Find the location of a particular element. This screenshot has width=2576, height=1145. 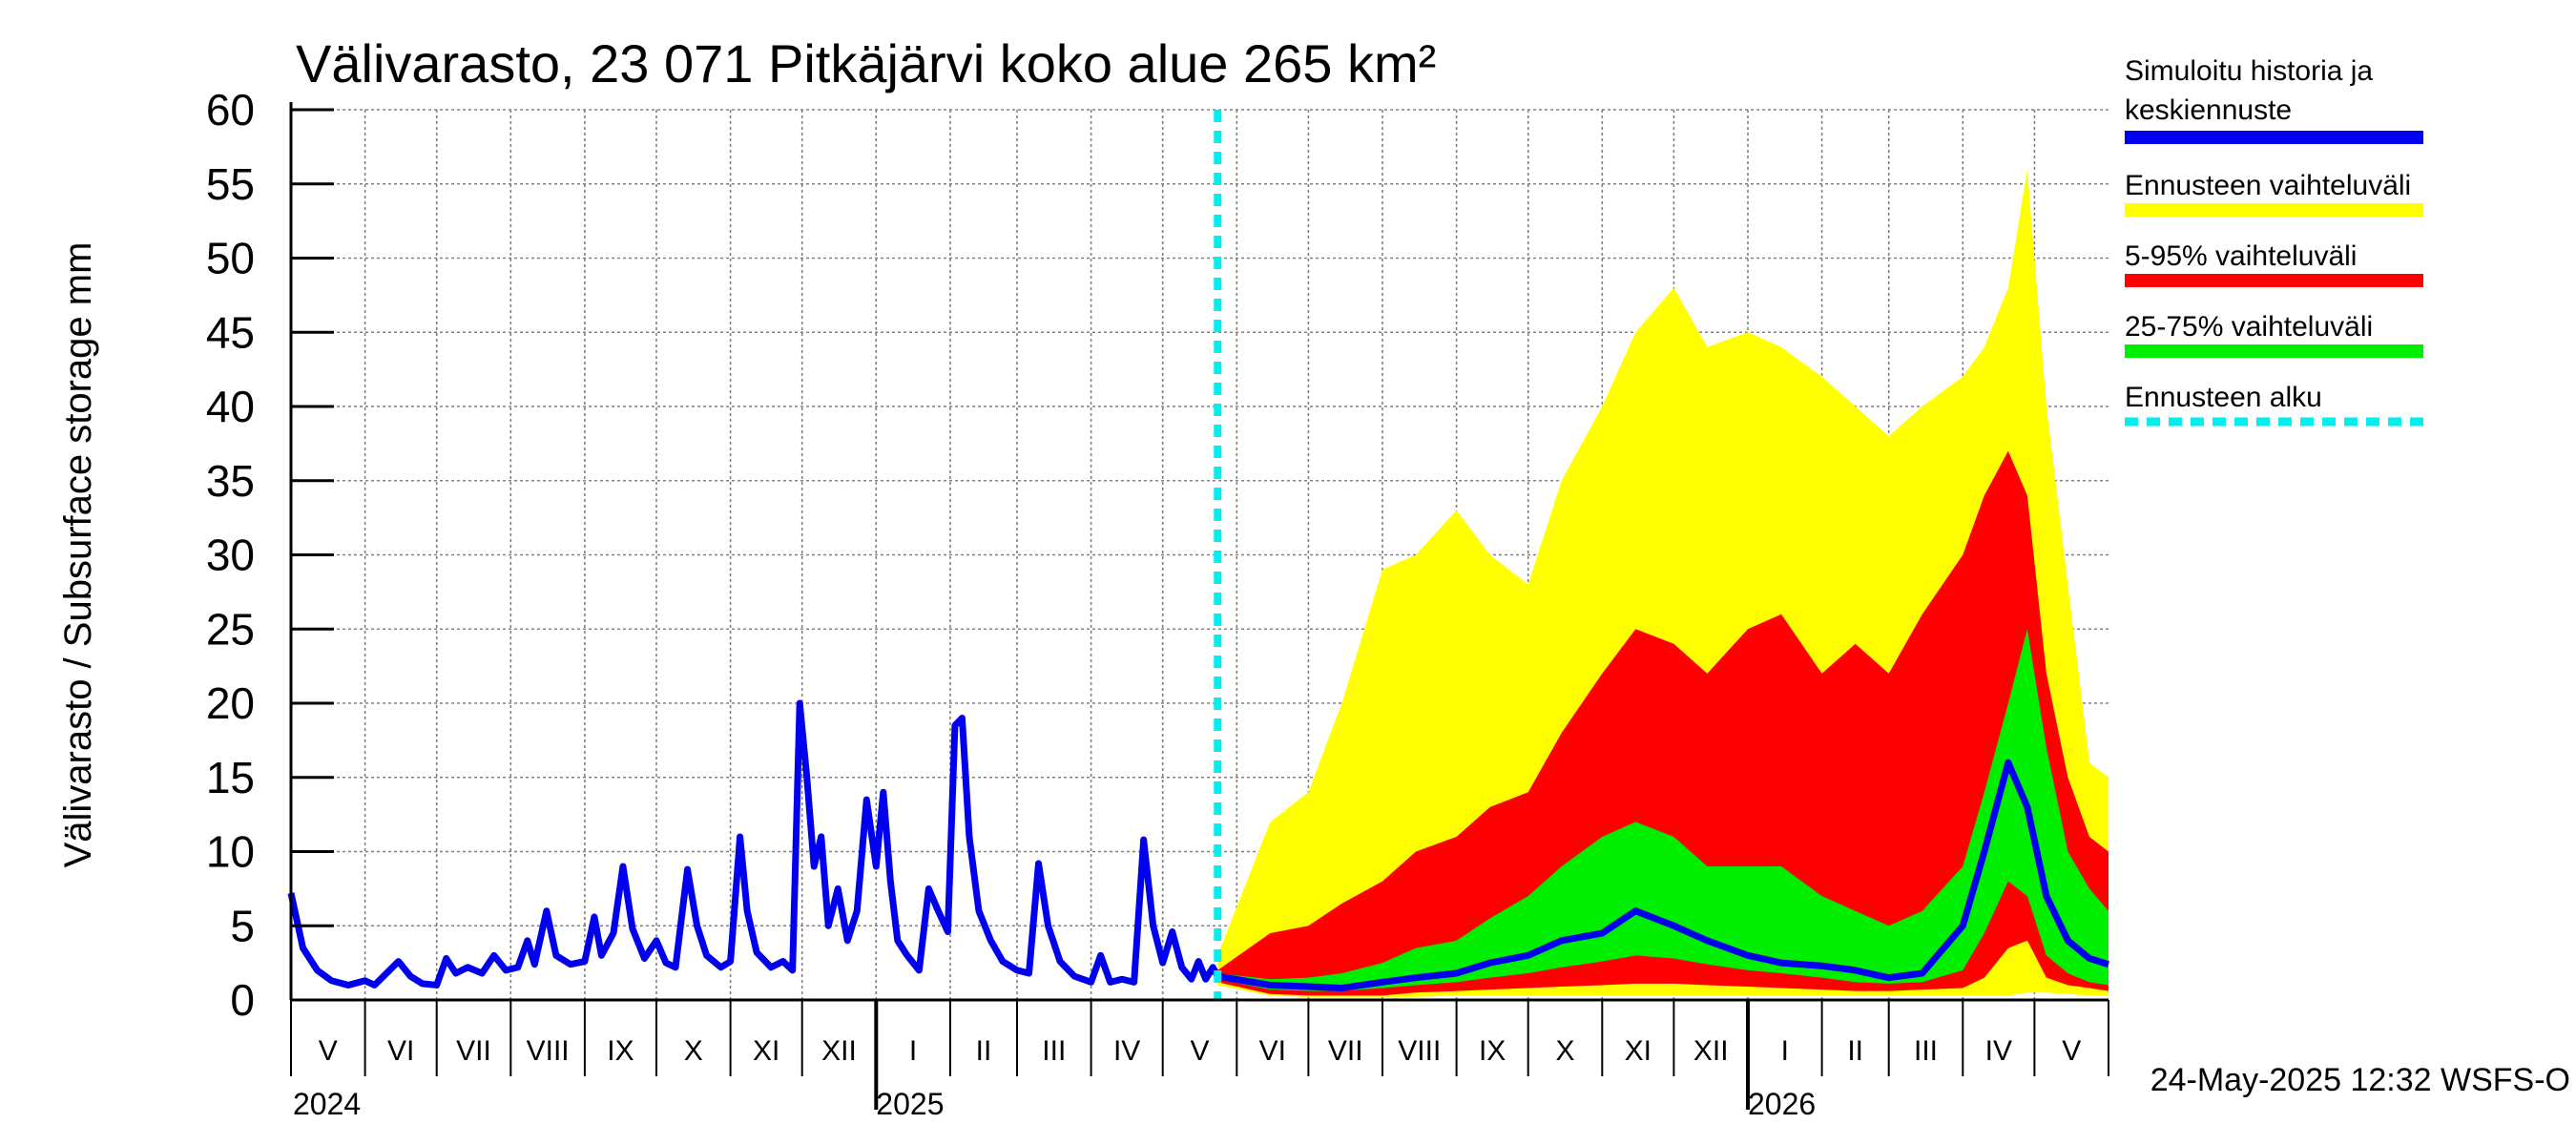

y-tick-label: 20 is located at coordinates (230, 703).